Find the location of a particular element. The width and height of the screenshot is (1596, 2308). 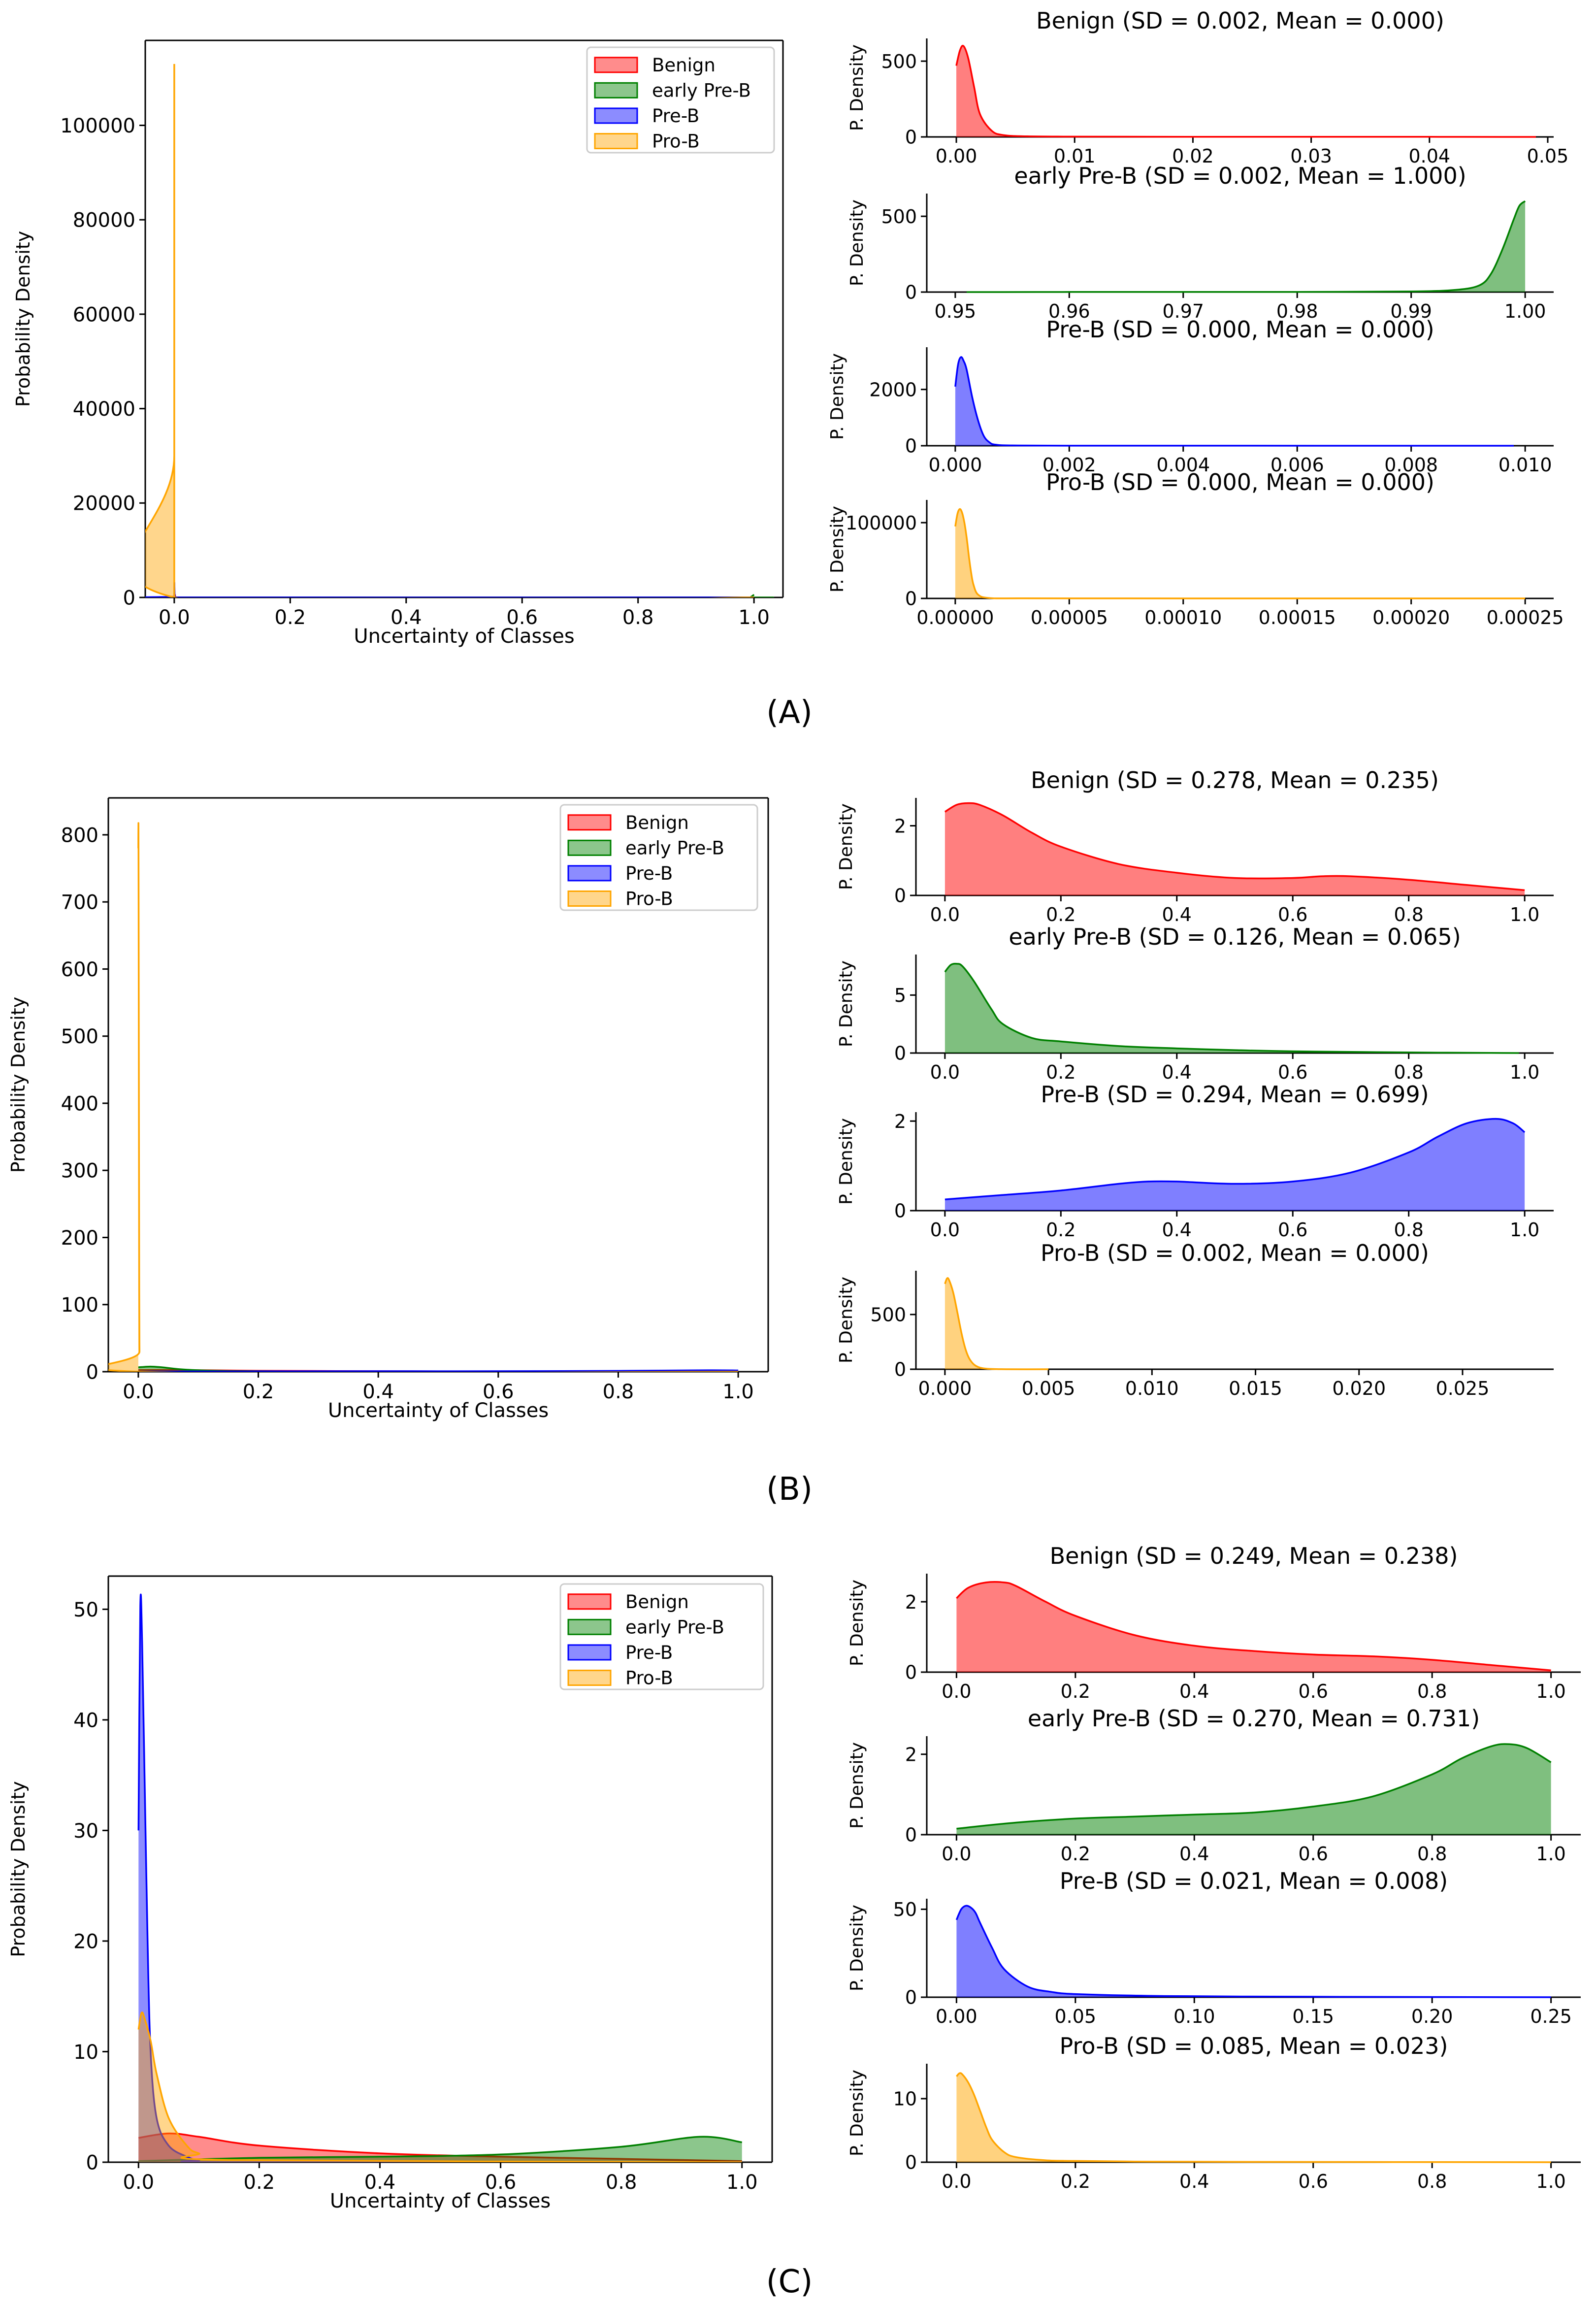

panel-c-main-plot-area is located at coordinates (439, 1877).